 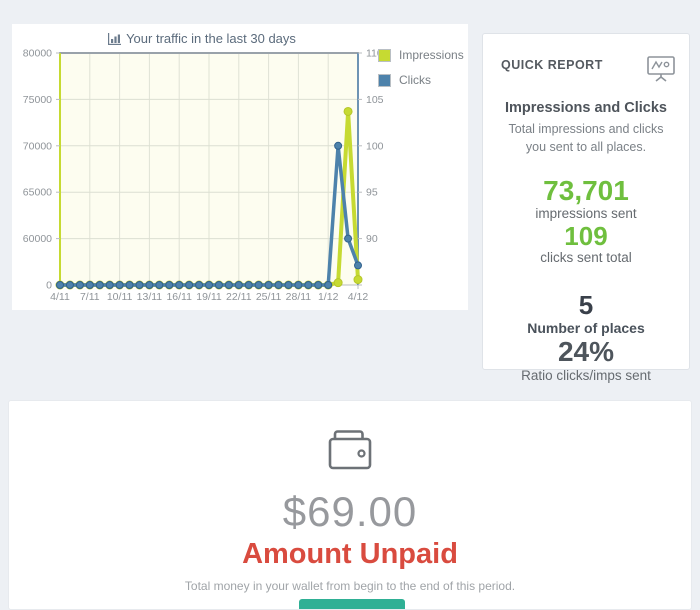 I want to click on stat-ratio-value: 24%, so click(x=586, y=351).